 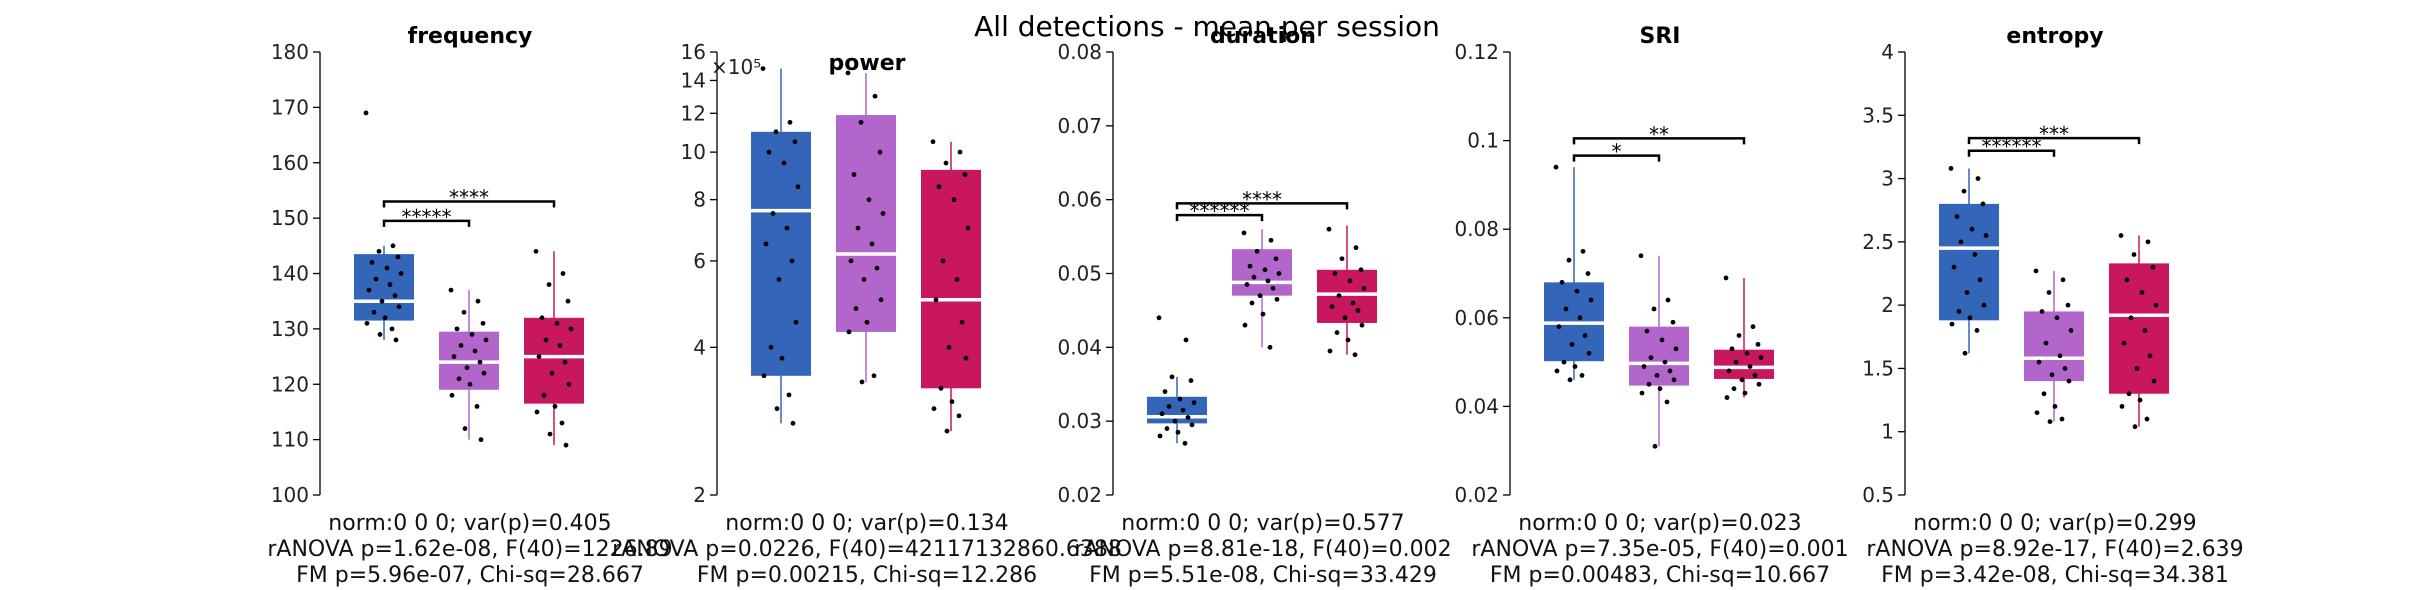 What do you see at coordinates (699, 200) in the screenshot?
I see `y-tick-label: 8` at bounding box center [699, 200].